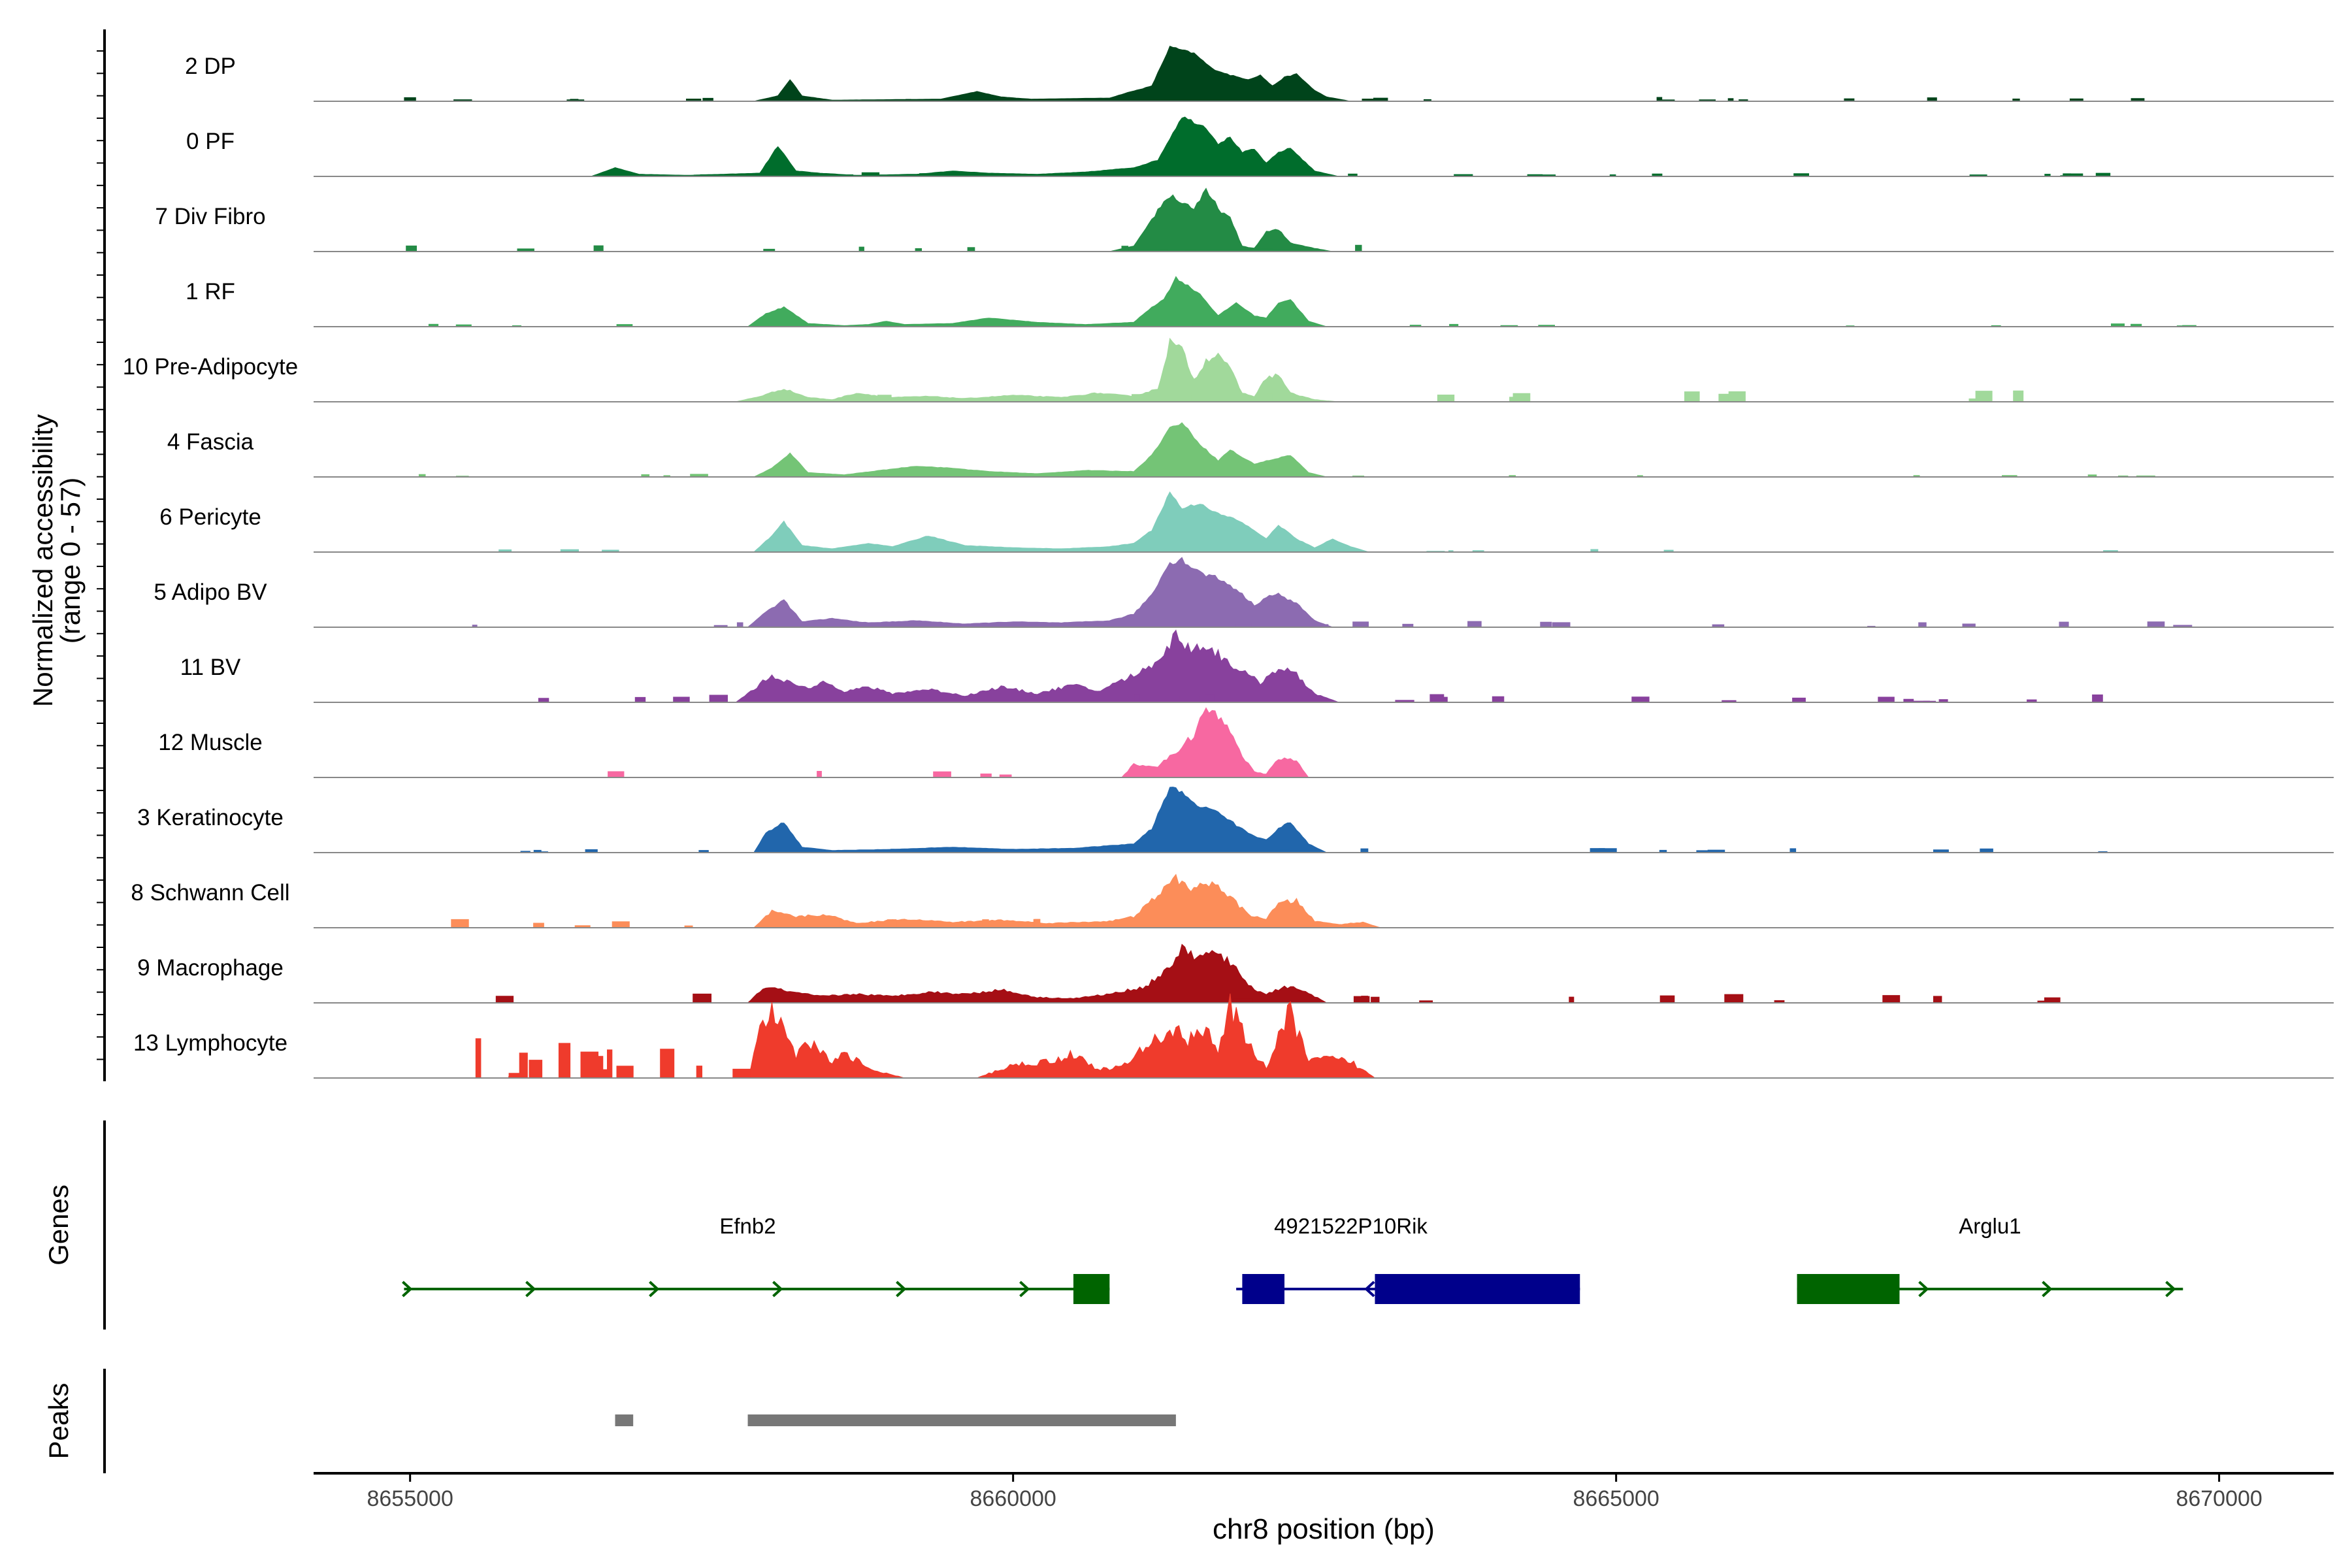 This screenshot has height=1568, width=2352. I want to click on track-5: 4 Fascia, so click(1250, 450).